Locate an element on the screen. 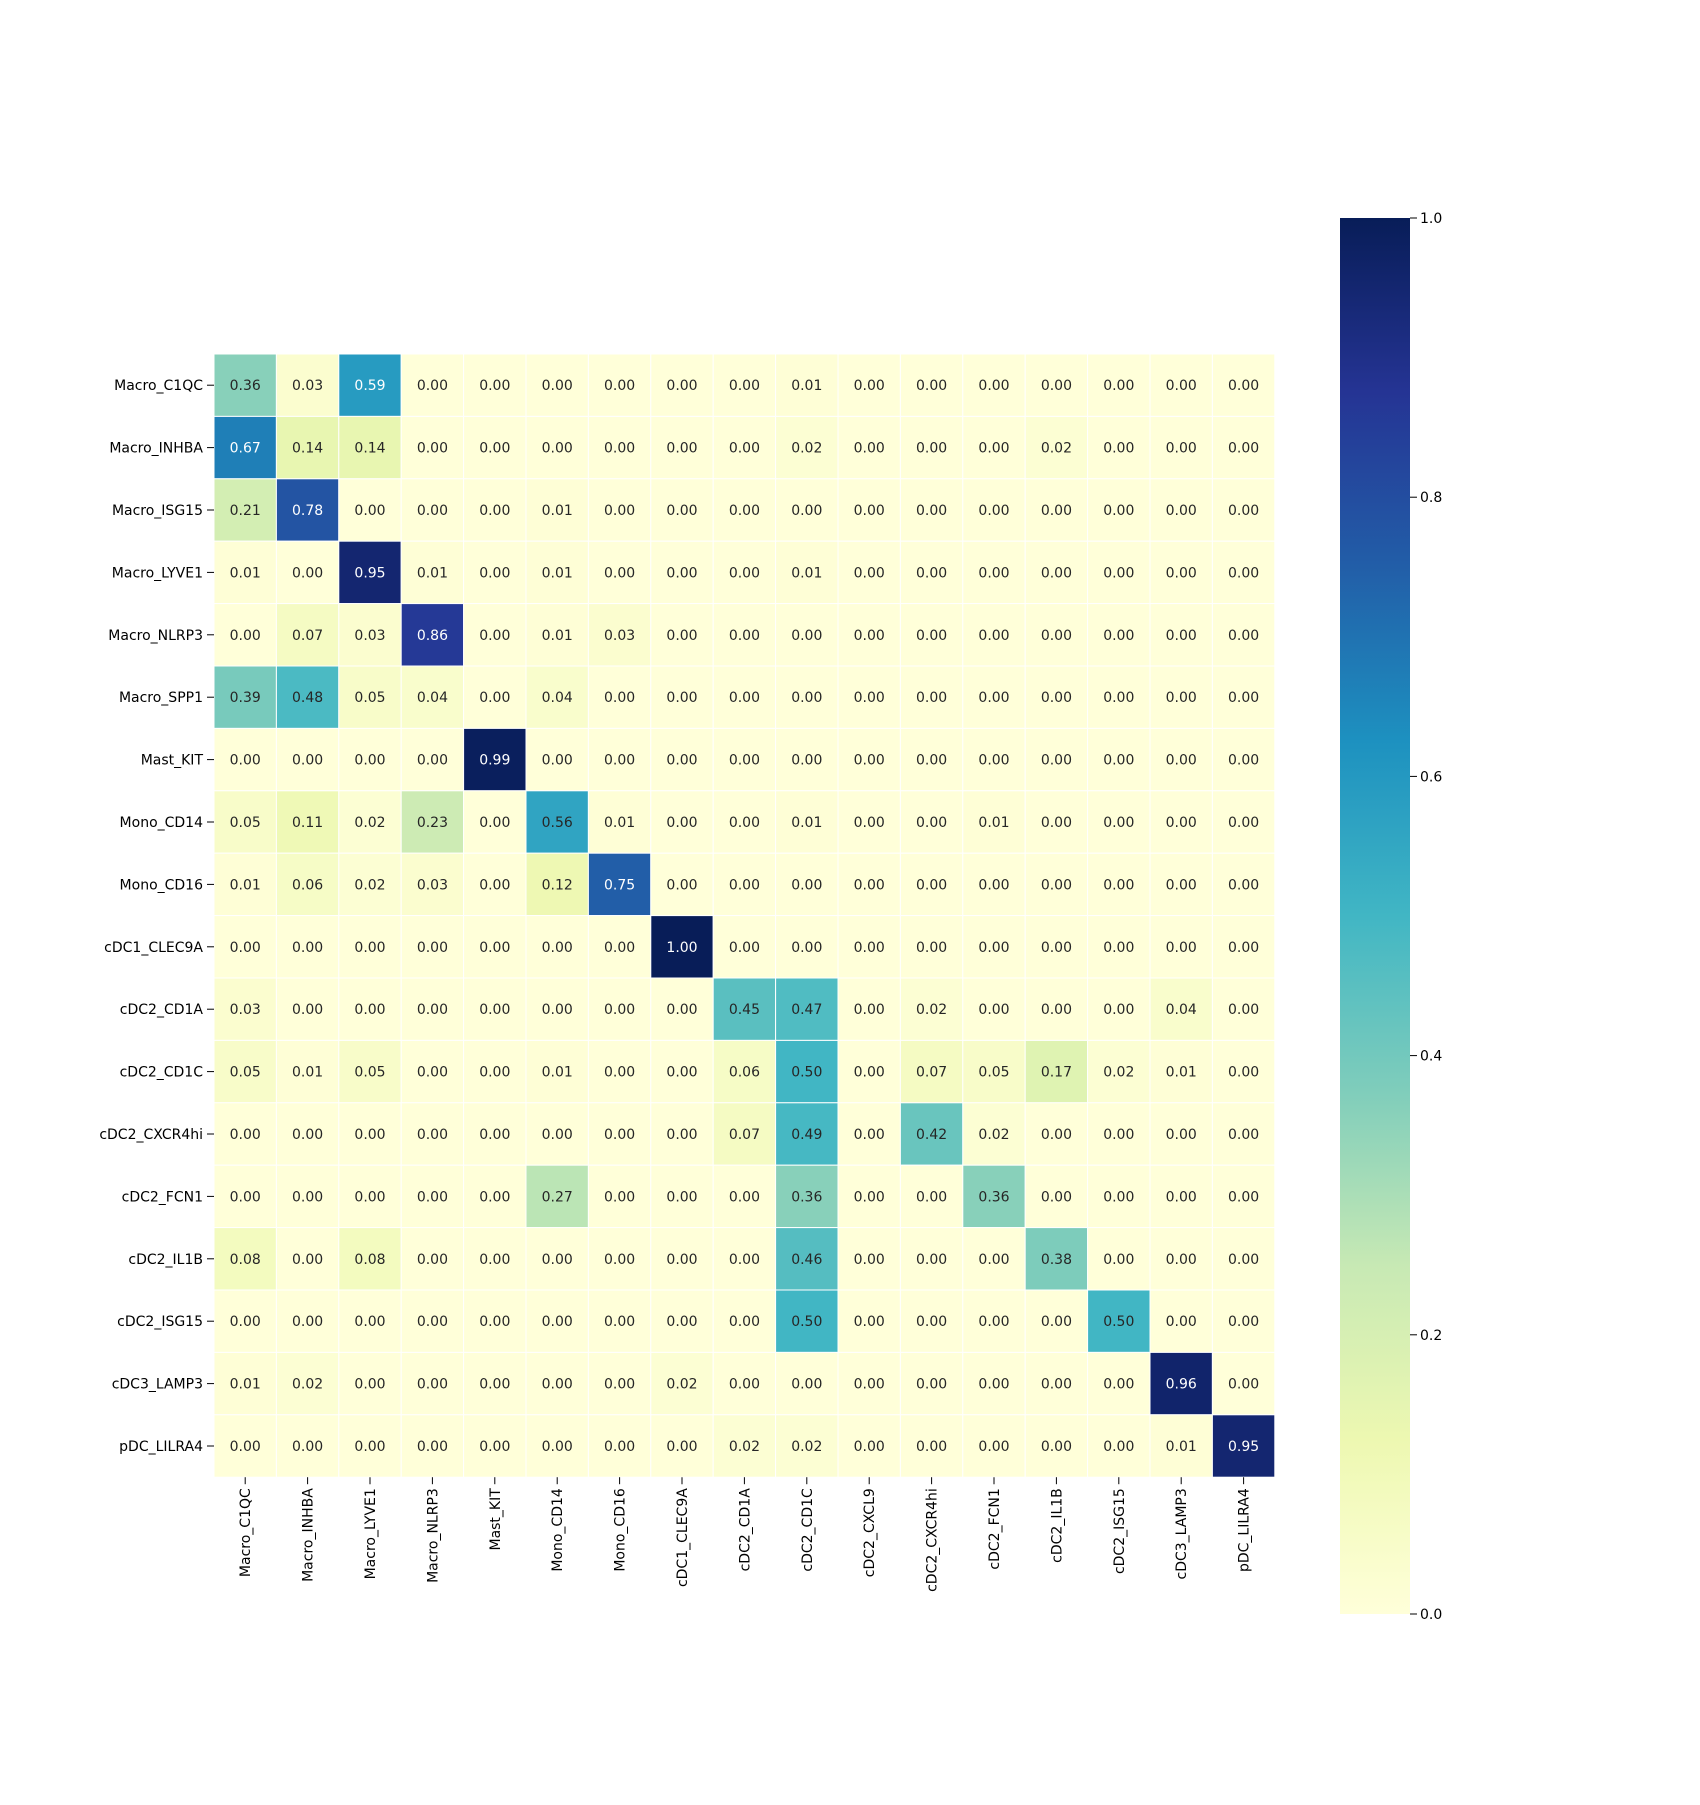  colorbar-tick-label: 0.2 is located at coordinates (1431, 1336).